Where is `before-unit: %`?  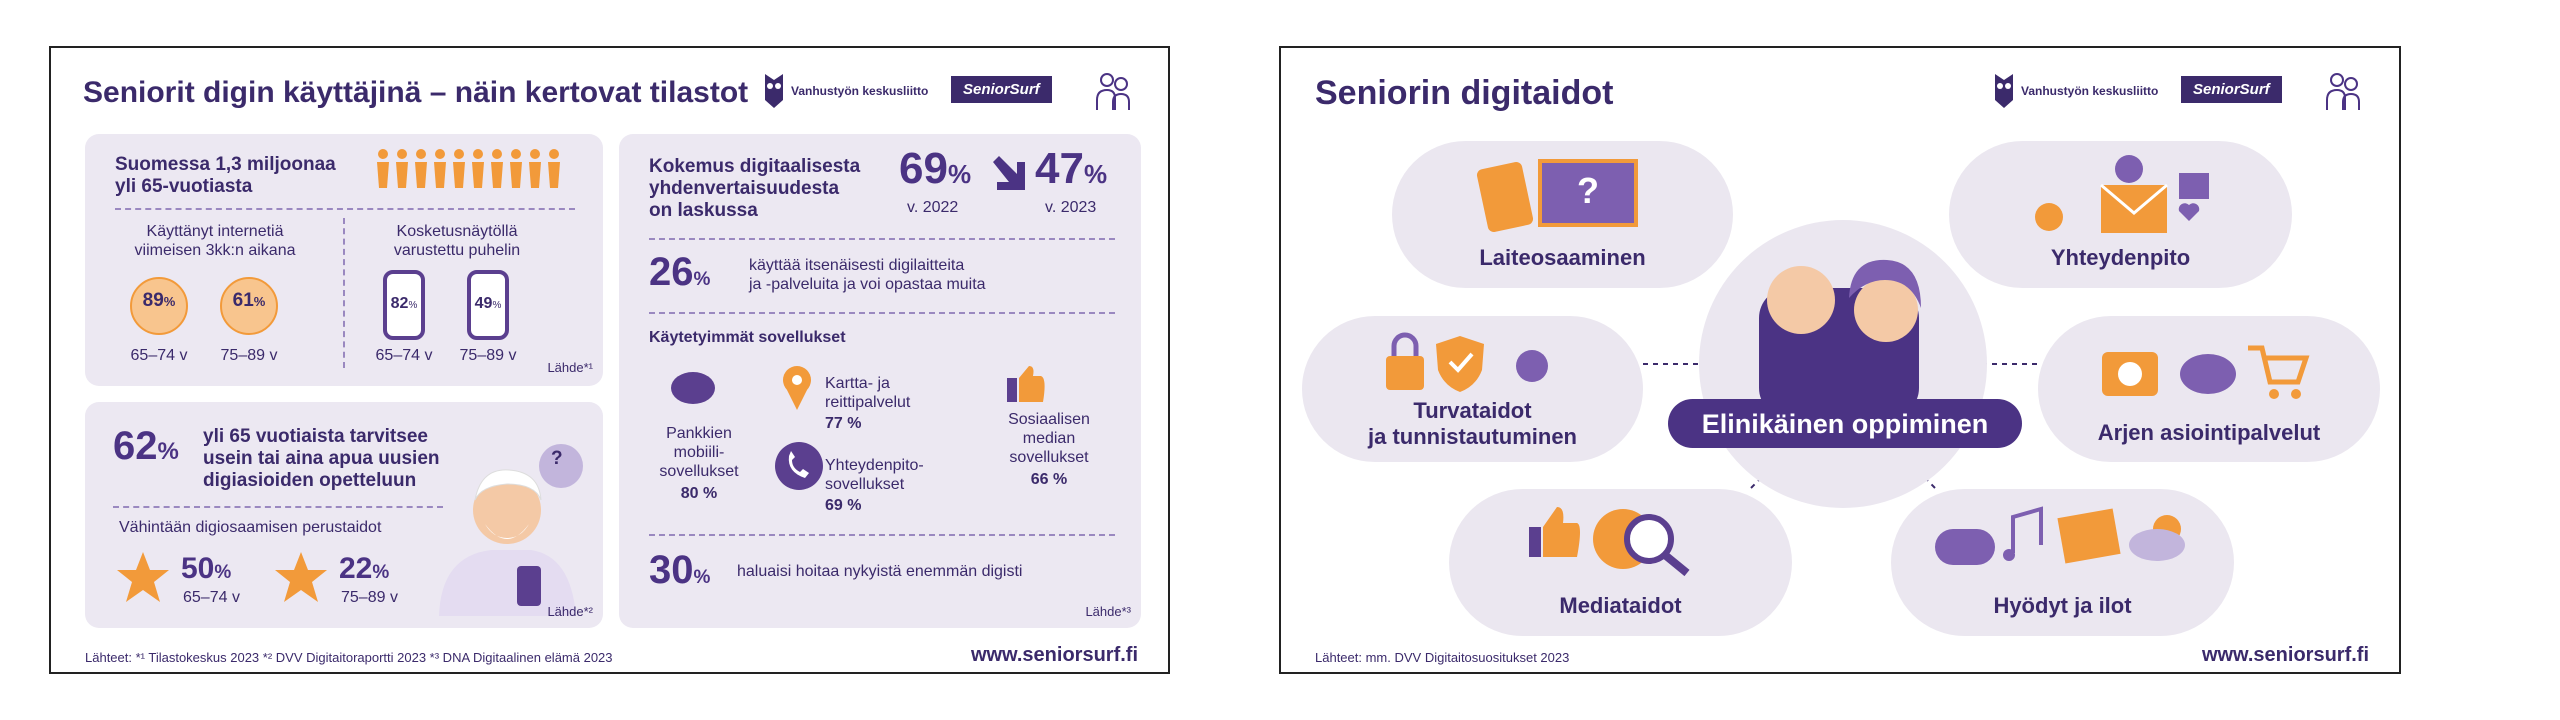
before-unit: % is located at coordinates (959, 174).